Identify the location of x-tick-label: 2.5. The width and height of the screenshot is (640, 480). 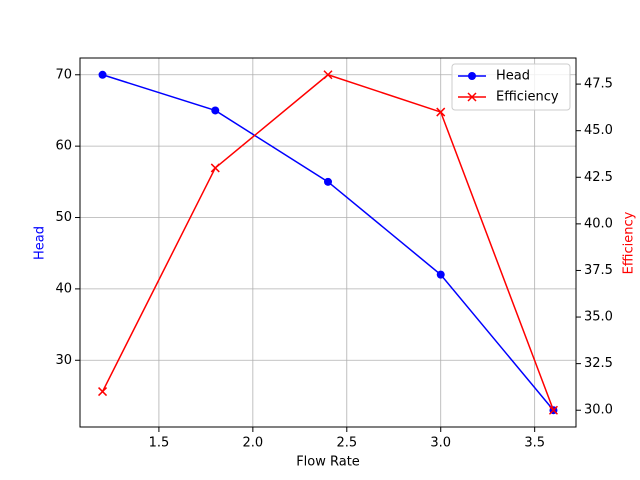
(346, 443).